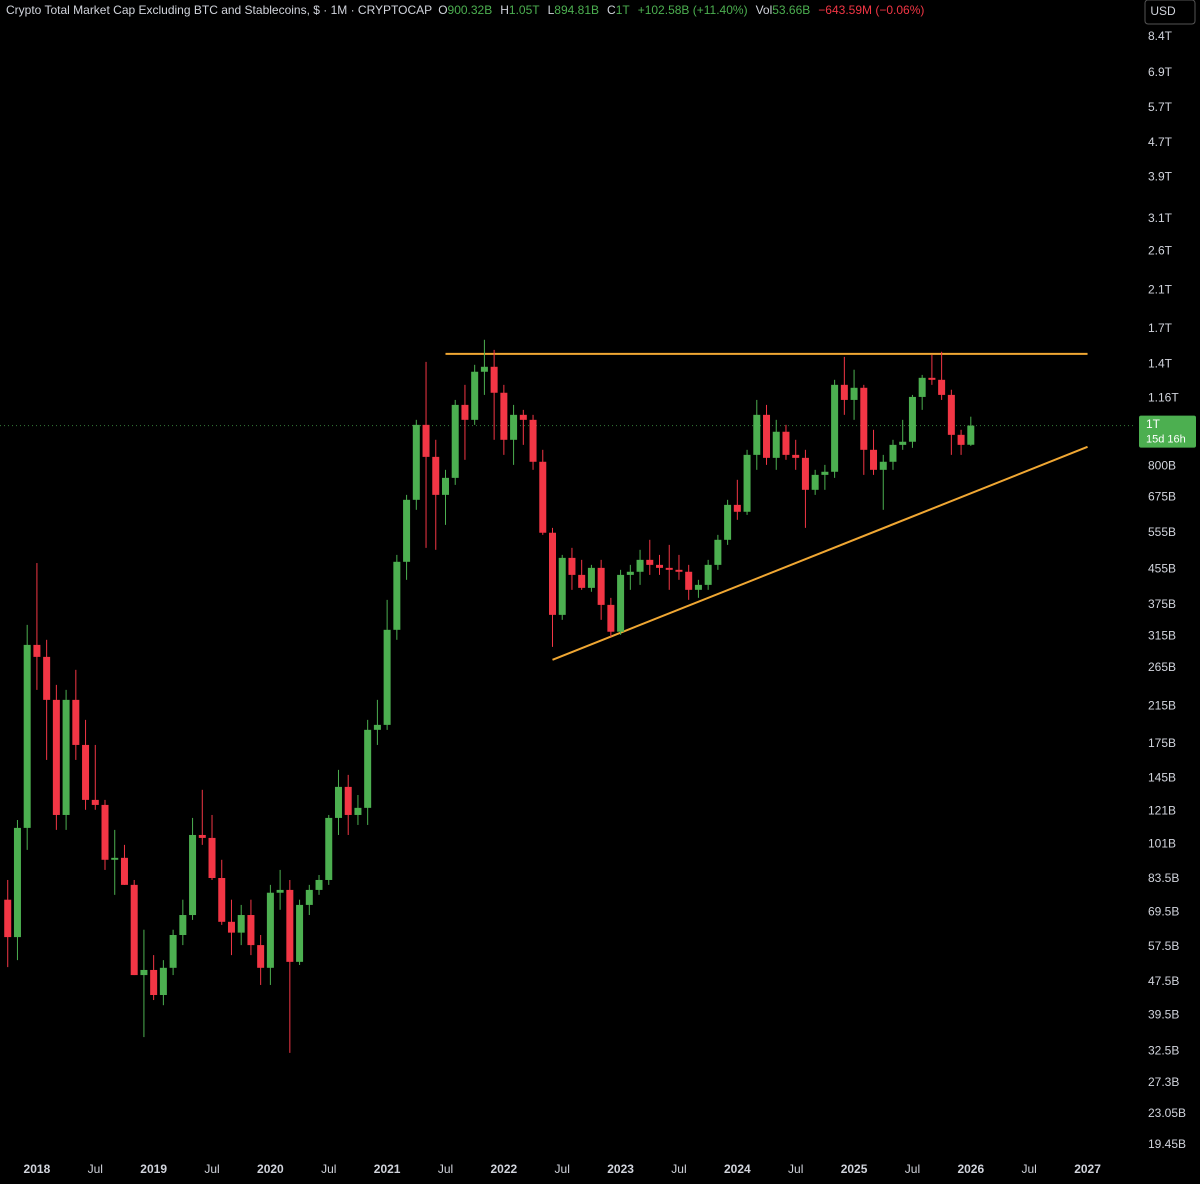 The height and width of the screenshot is (1184, 1200). What do you see at coordinates (1162, 465) in the screenshot?
I see `y-tick-label: 800B` at bounding box center [1162, 465].